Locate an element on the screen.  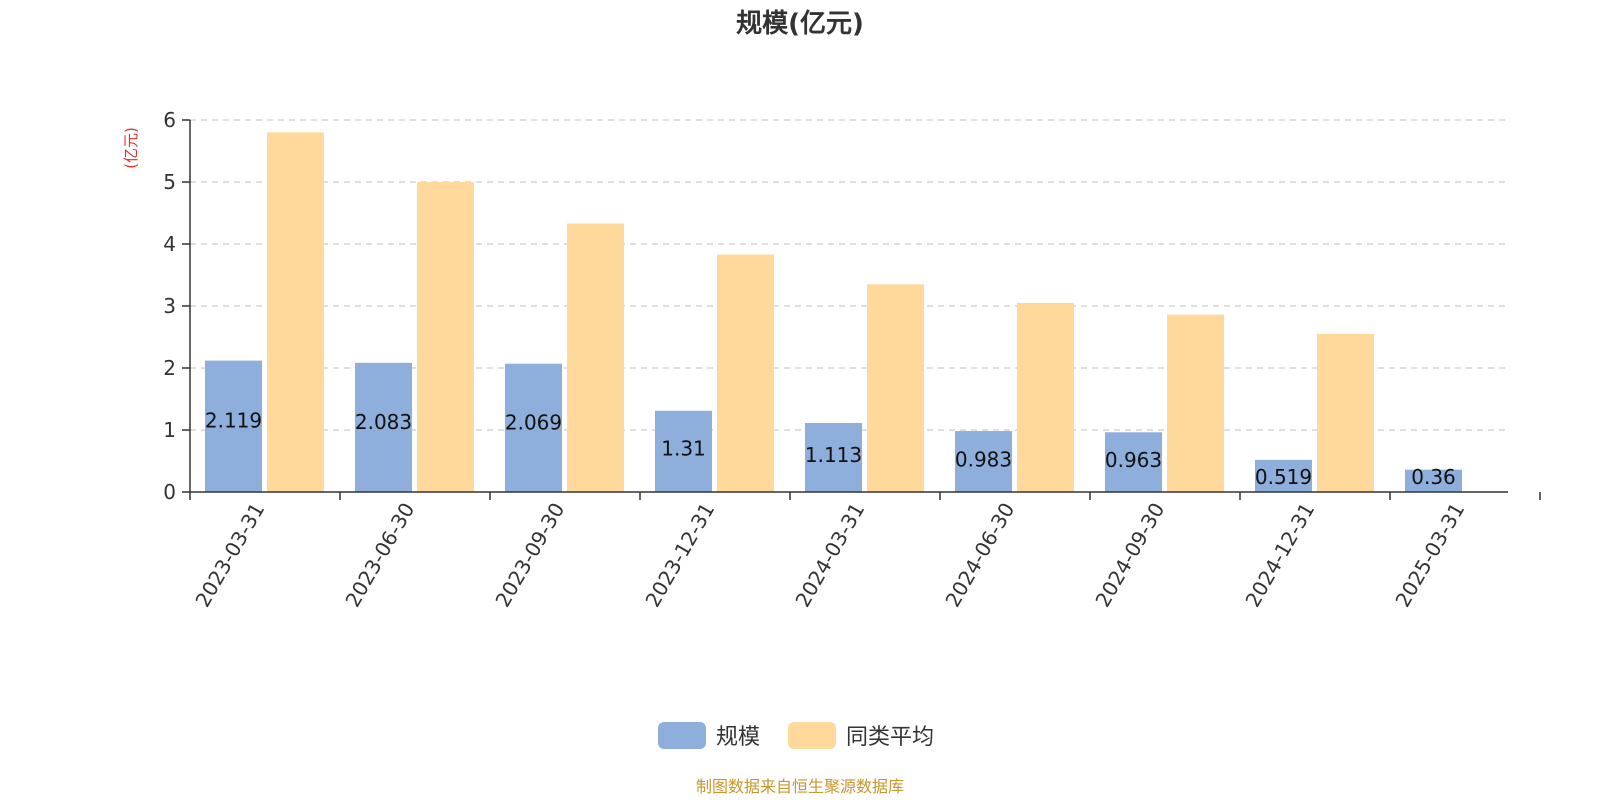
y-axis-ticks: 0 1 2 3 4 5 6 is located at coordinates (176, 306).